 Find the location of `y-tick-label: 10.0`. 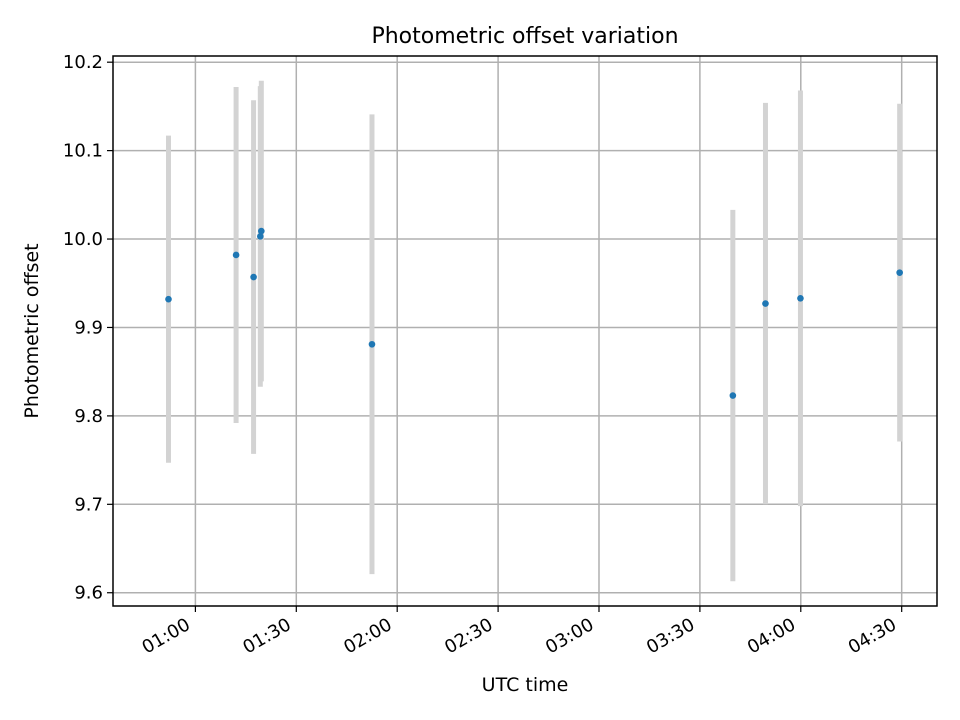

y-tick-label: 10.0 is located at coordinates (83, 239).